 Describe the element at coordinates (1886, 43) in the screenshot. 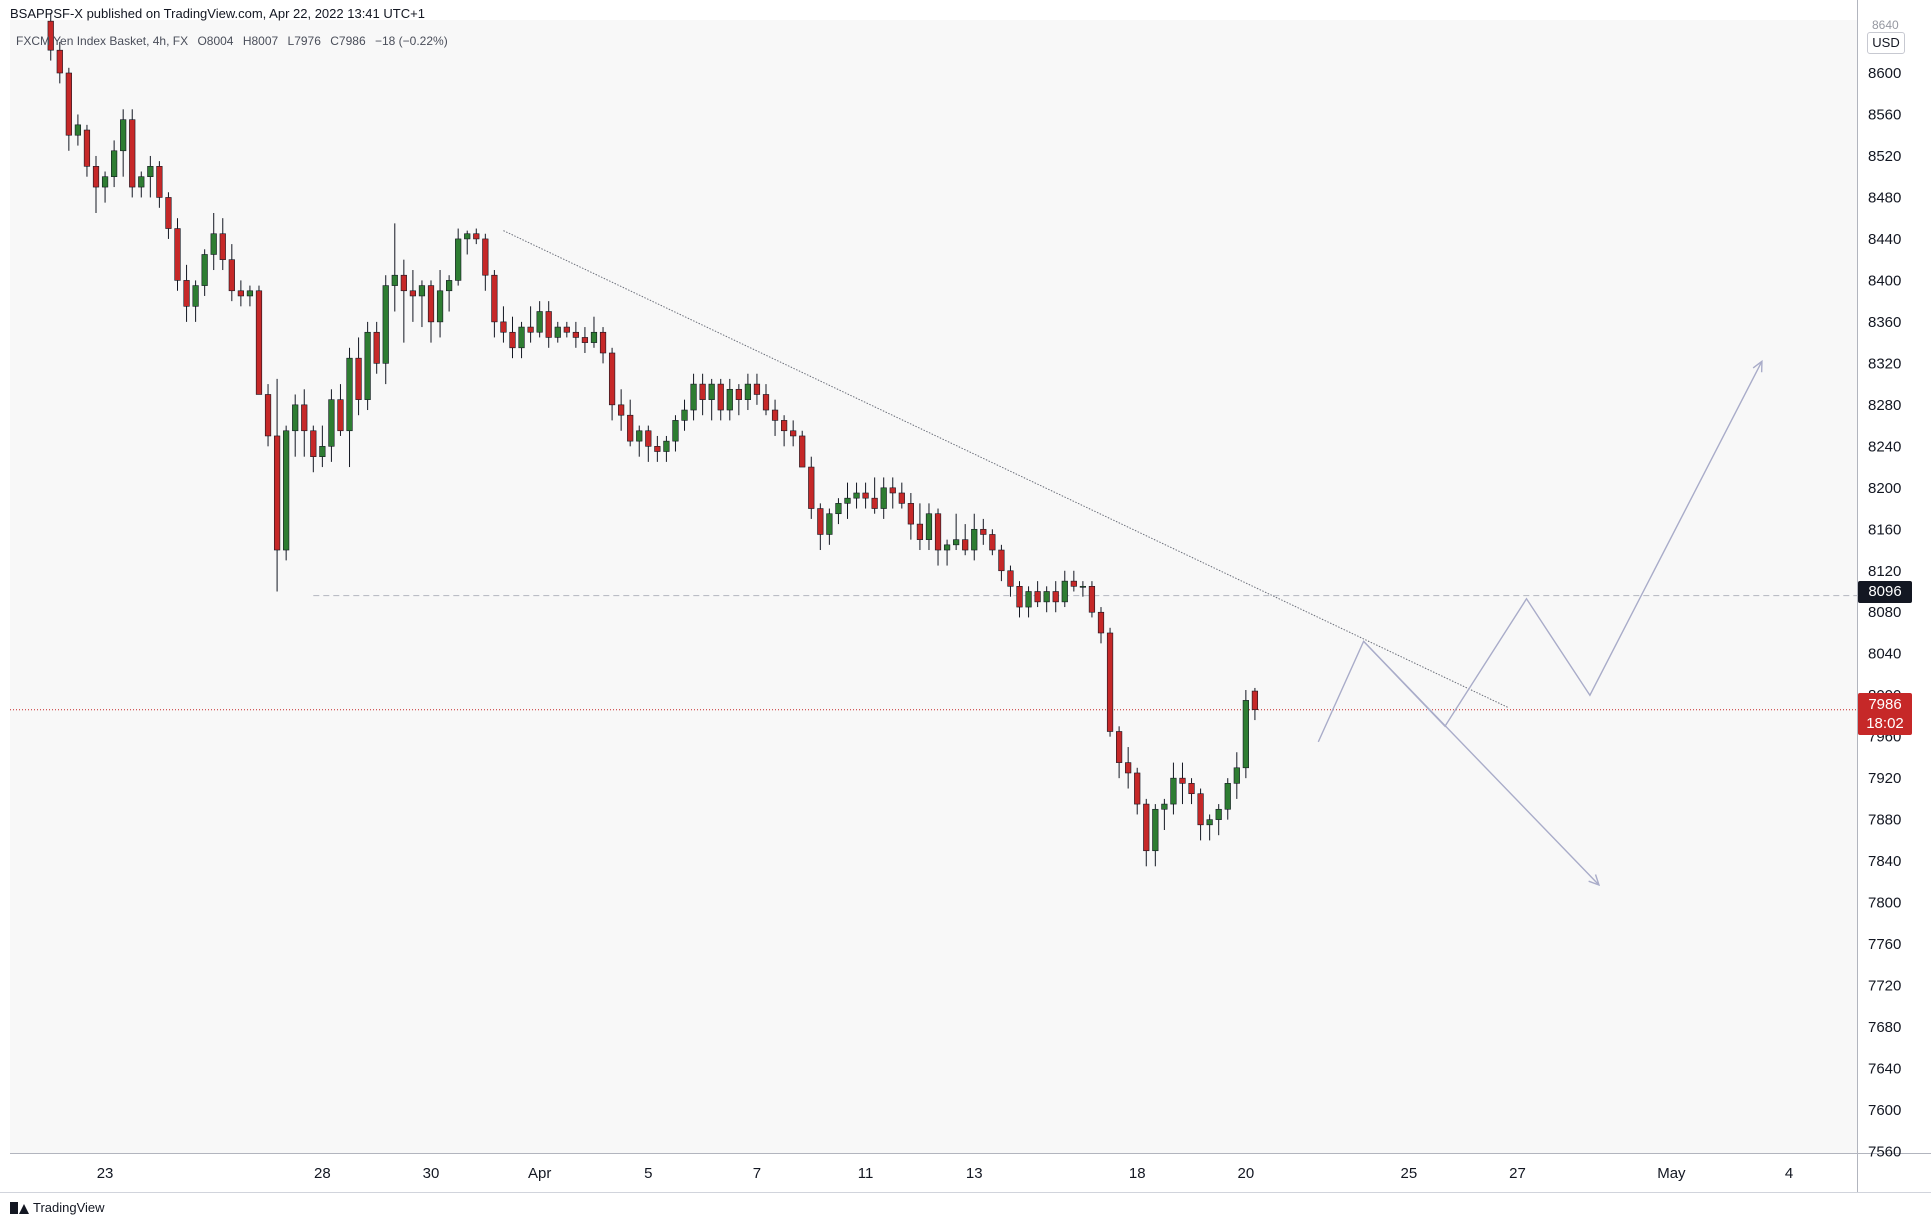

I see `currency-button: USD` at that location.